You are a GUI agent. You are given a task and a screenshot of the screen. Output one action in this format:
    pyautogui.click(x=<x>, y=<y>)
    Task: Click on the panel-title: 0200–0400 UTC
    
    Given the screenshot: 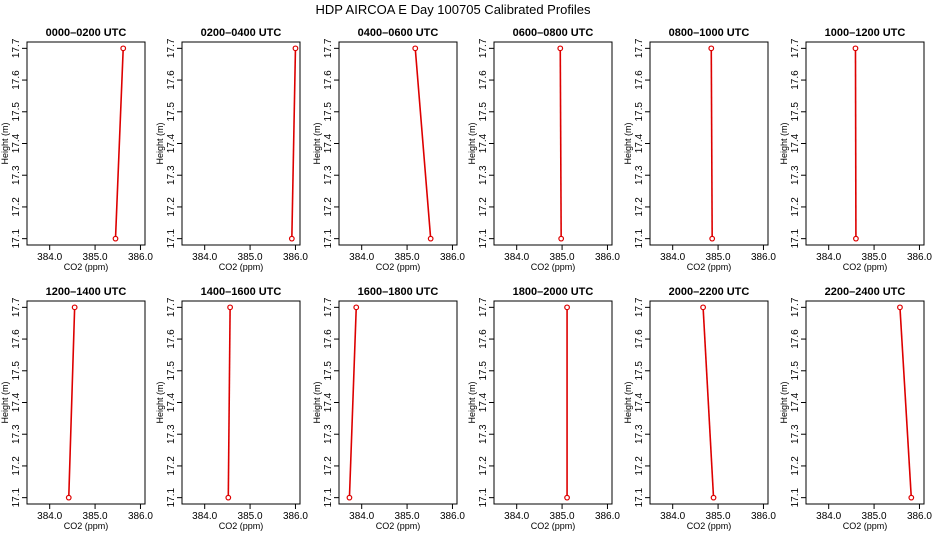 What is the action you would take?
    pyautogui.click(x=241, y=33)
    